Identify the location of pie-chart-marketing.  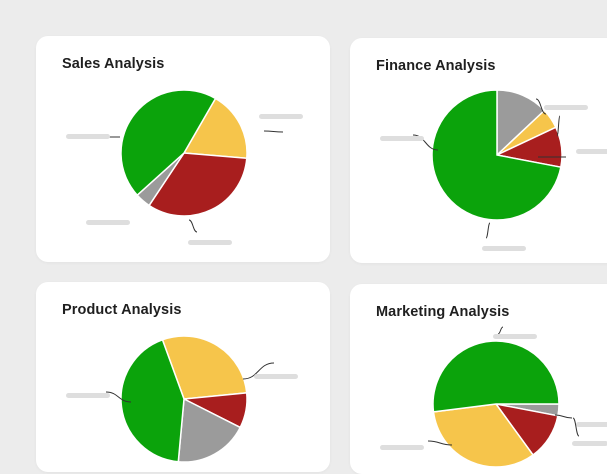
(493, 397).